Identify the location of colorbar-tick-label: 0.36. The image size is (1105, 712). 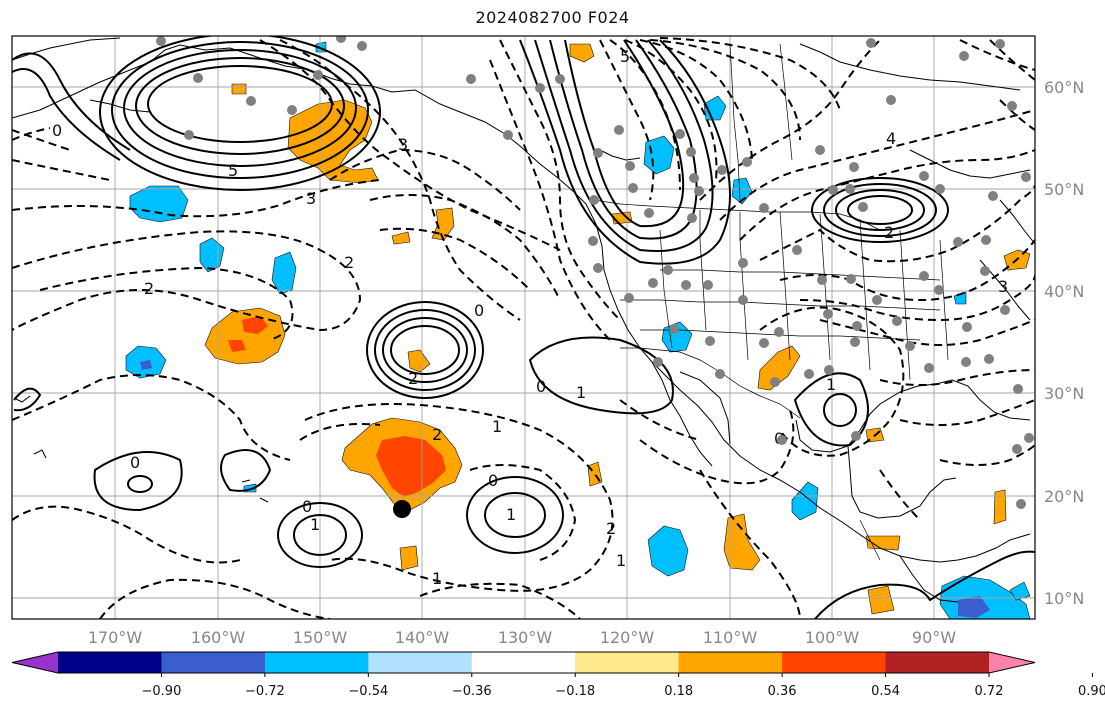
(782, 691).